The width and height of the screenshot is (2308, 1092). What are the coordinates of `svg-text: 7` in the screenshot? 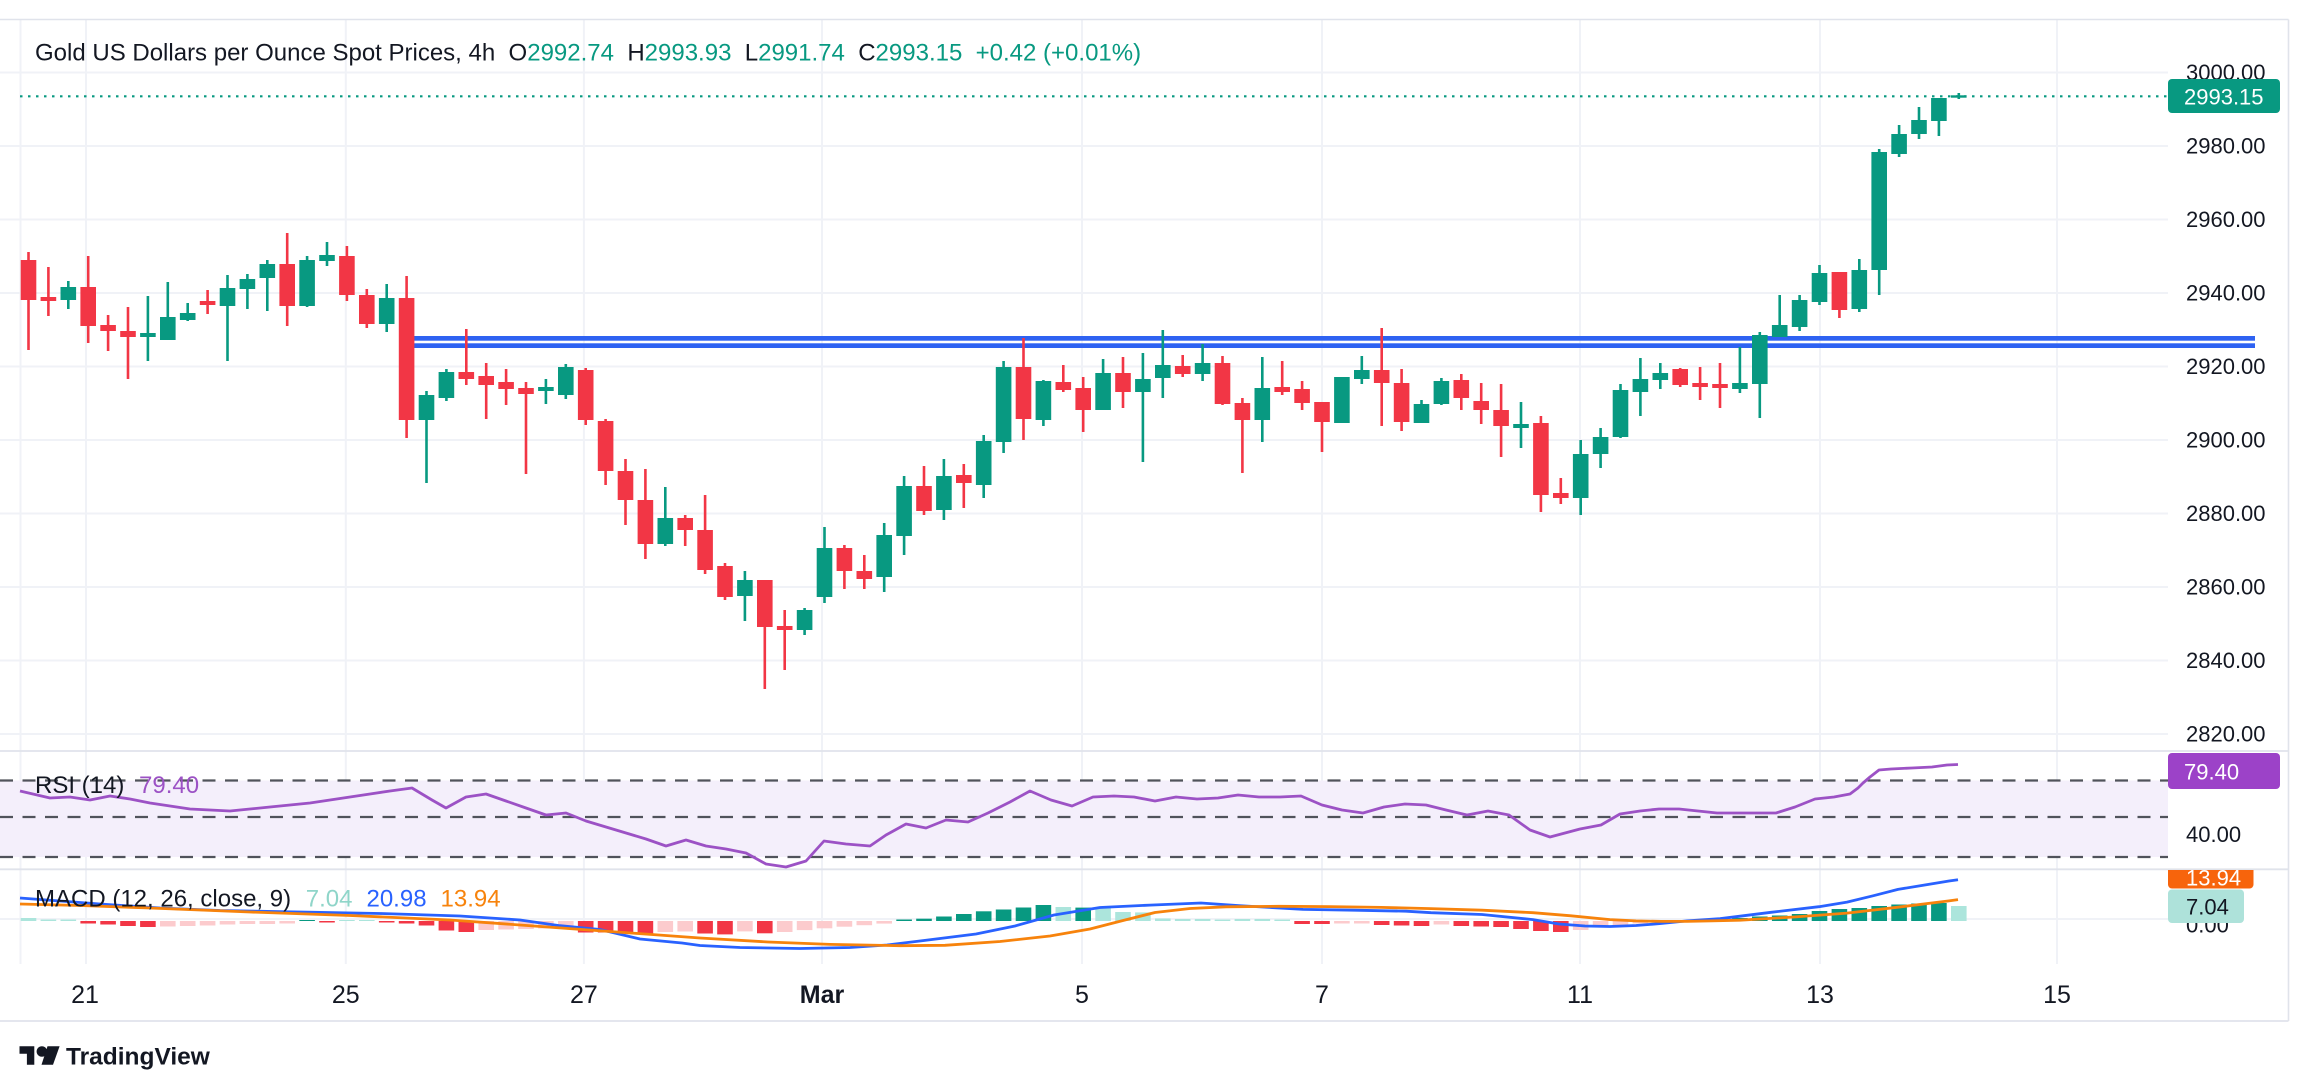 It's located at (1322, 995).